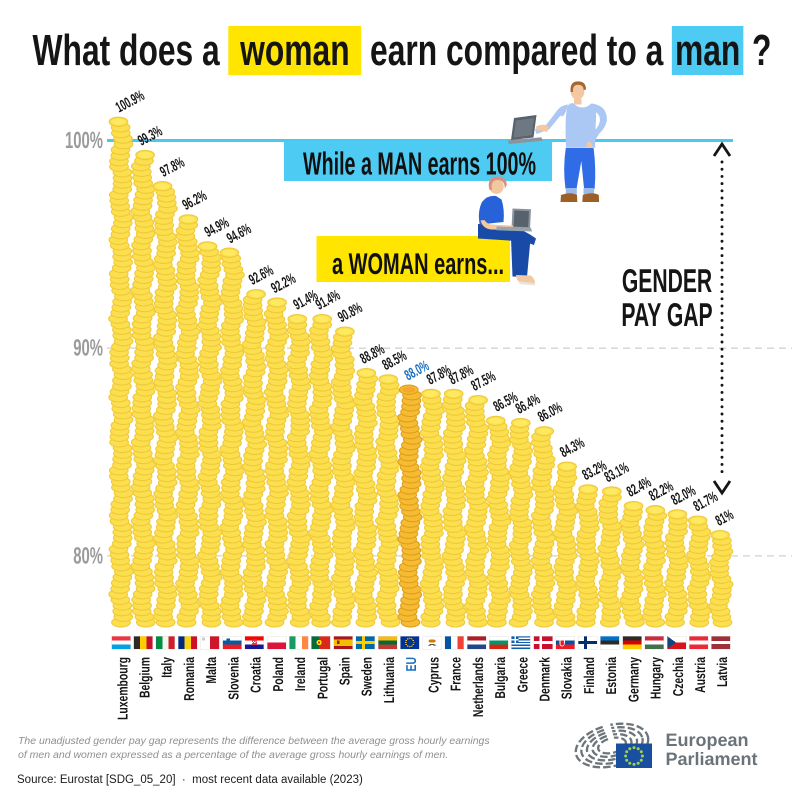 The height and width of the screenshot is (800, 800). What do you see at coordinates (390, 679) in the screenshot?
I see `svg-text: Lithuania` at bounding box center [390, 679].